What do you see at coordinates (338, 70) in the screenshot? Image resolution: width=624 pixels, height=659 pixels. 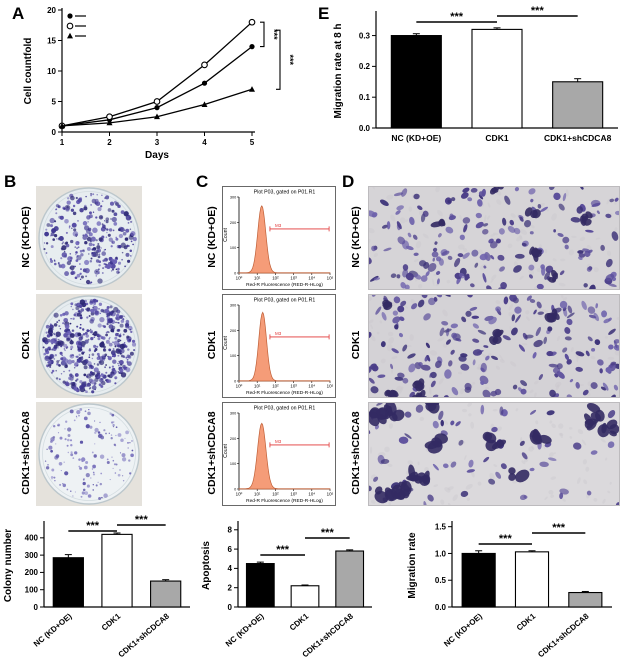 I see `svg-text: Migration rate at 8 h` at bounding box center [338, 70].